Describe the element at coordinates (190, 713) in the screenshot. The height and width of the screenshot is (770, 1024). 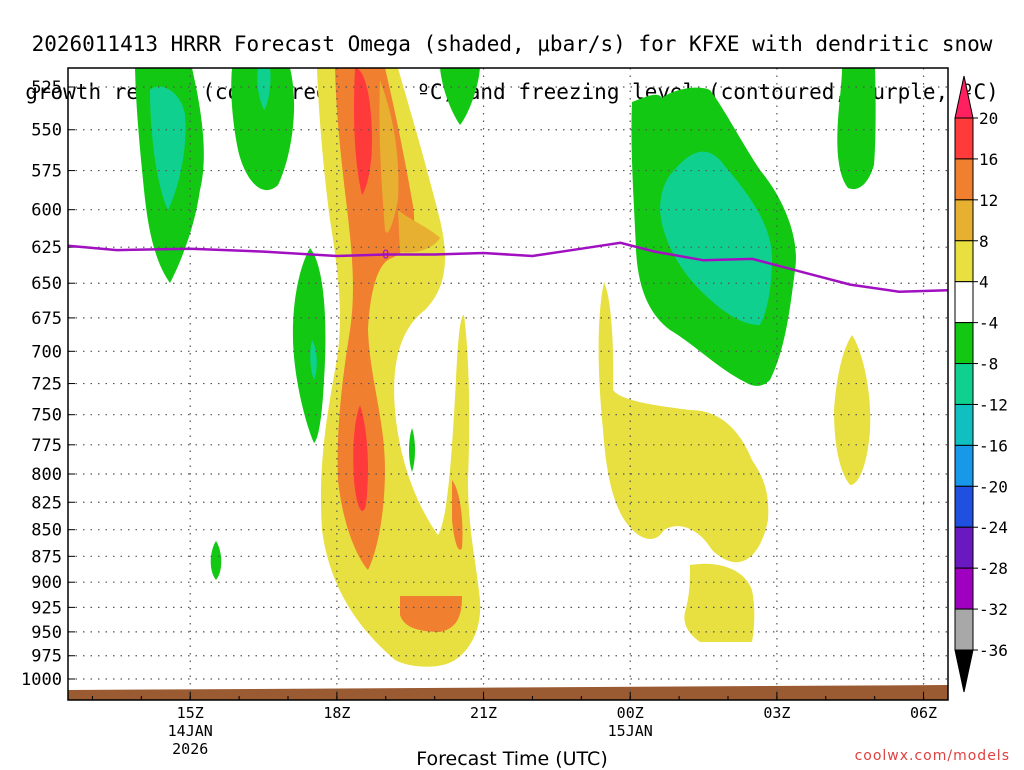
I see `x-tick-label: 15Z` at that location.